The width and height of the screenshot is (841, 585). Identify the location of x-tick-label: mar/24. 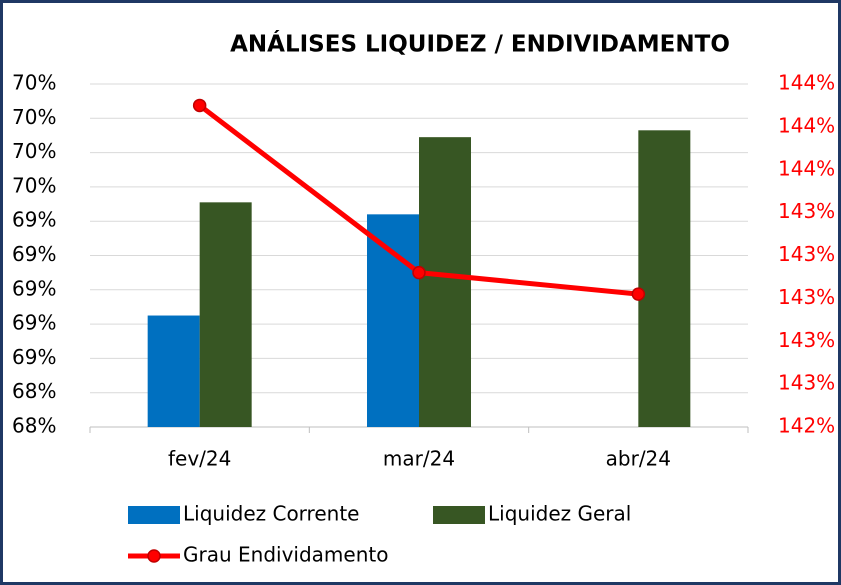
(419, 459).